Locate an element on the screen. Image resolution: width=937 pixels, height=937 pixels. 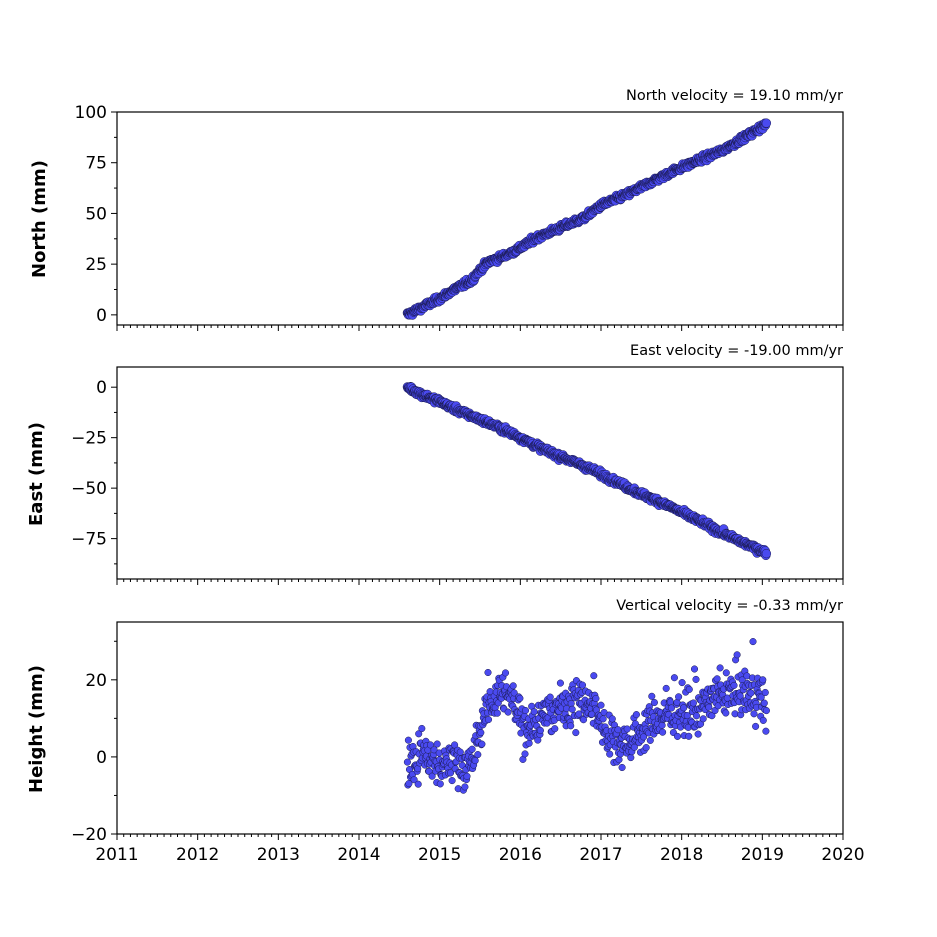
height-xtick-label: 2013 is located at coordinates (278, 855).